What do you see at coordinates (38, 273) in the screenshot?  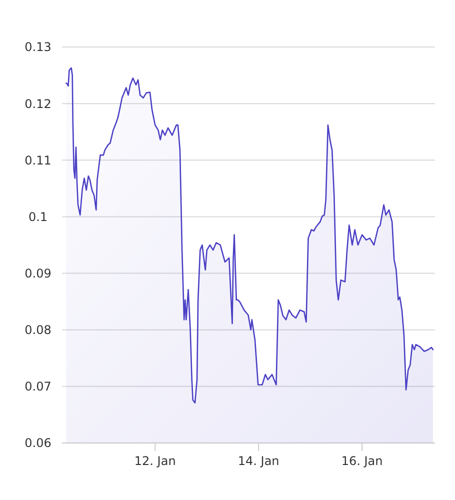 I see `y-tick-label: 0.09` at bounding box center [38, 273].